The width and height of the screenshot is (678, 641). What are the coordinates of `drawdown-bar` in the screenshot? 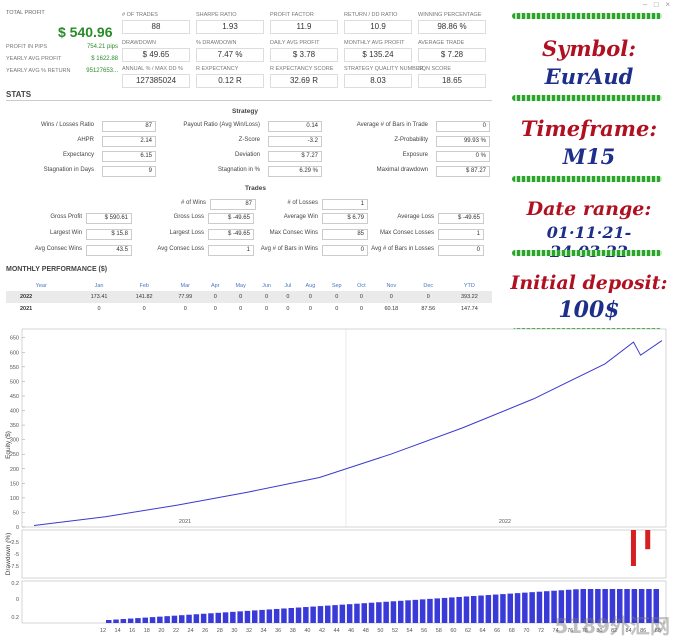 It's located at (648, 540).